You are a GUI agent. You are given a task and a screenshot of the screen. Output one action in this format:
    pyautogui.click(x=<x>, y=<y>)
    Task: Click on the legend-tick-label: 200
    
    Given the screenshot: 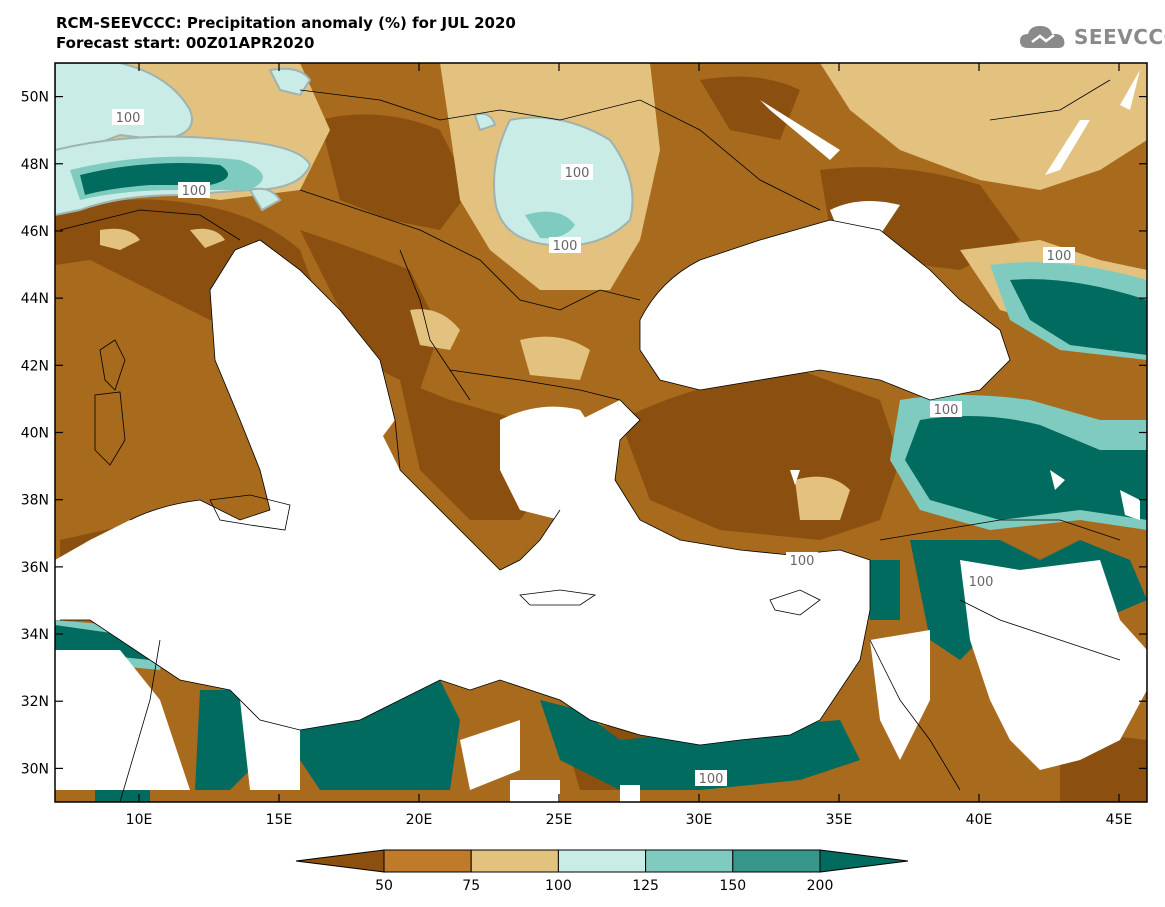 What is the action you would take?
    pyautogui.click(x=820, y=886)
    